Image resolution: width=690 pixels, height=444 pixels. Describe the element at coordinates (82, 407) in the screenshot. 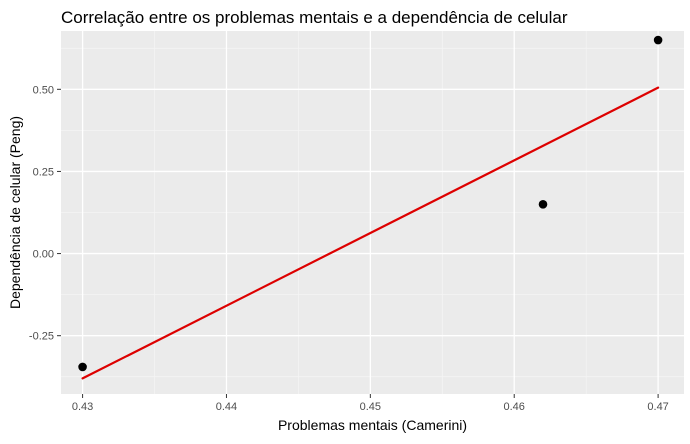

I see `x-tick-label: 0.43` at that location.